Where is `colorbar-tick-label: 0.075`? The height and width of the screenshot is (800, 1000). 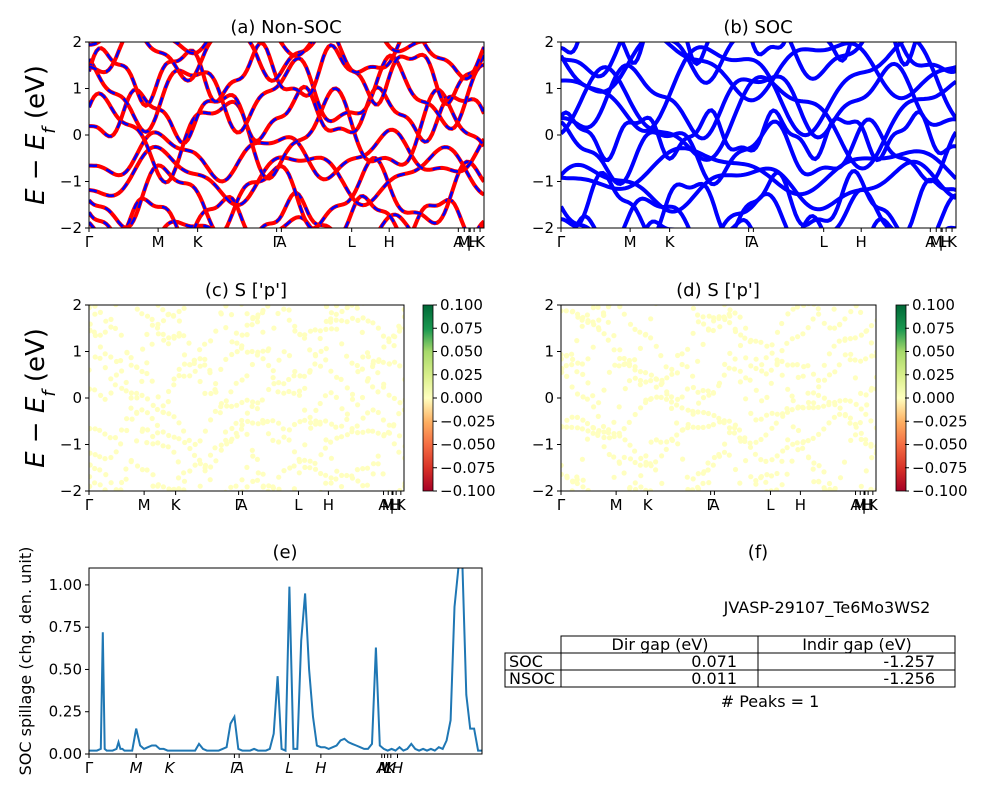
colorbar-tick-label: 0.075 is located at coordinates (461, 328).